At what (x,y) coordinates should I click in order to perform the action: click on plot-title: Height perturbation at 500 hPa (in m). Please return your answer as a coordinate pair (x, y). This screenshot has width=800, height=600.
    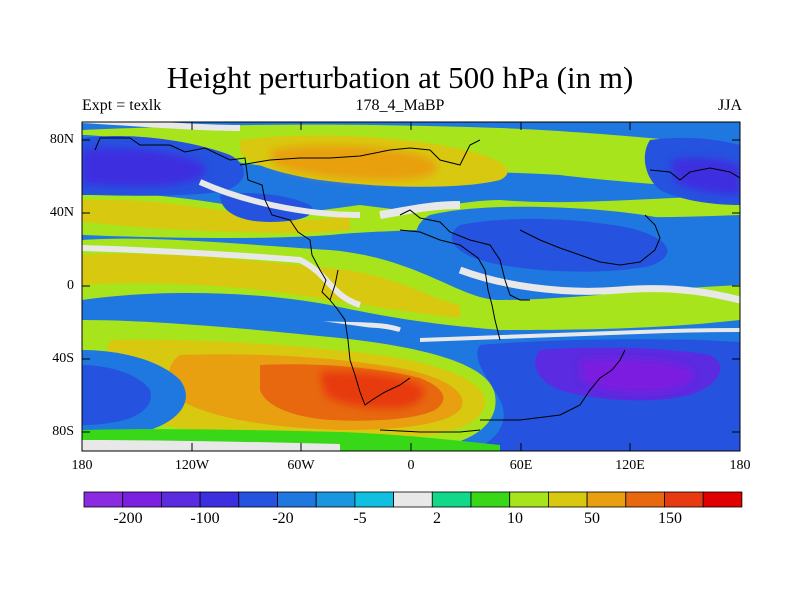
    Looking at the image, I should click on (400, 77).